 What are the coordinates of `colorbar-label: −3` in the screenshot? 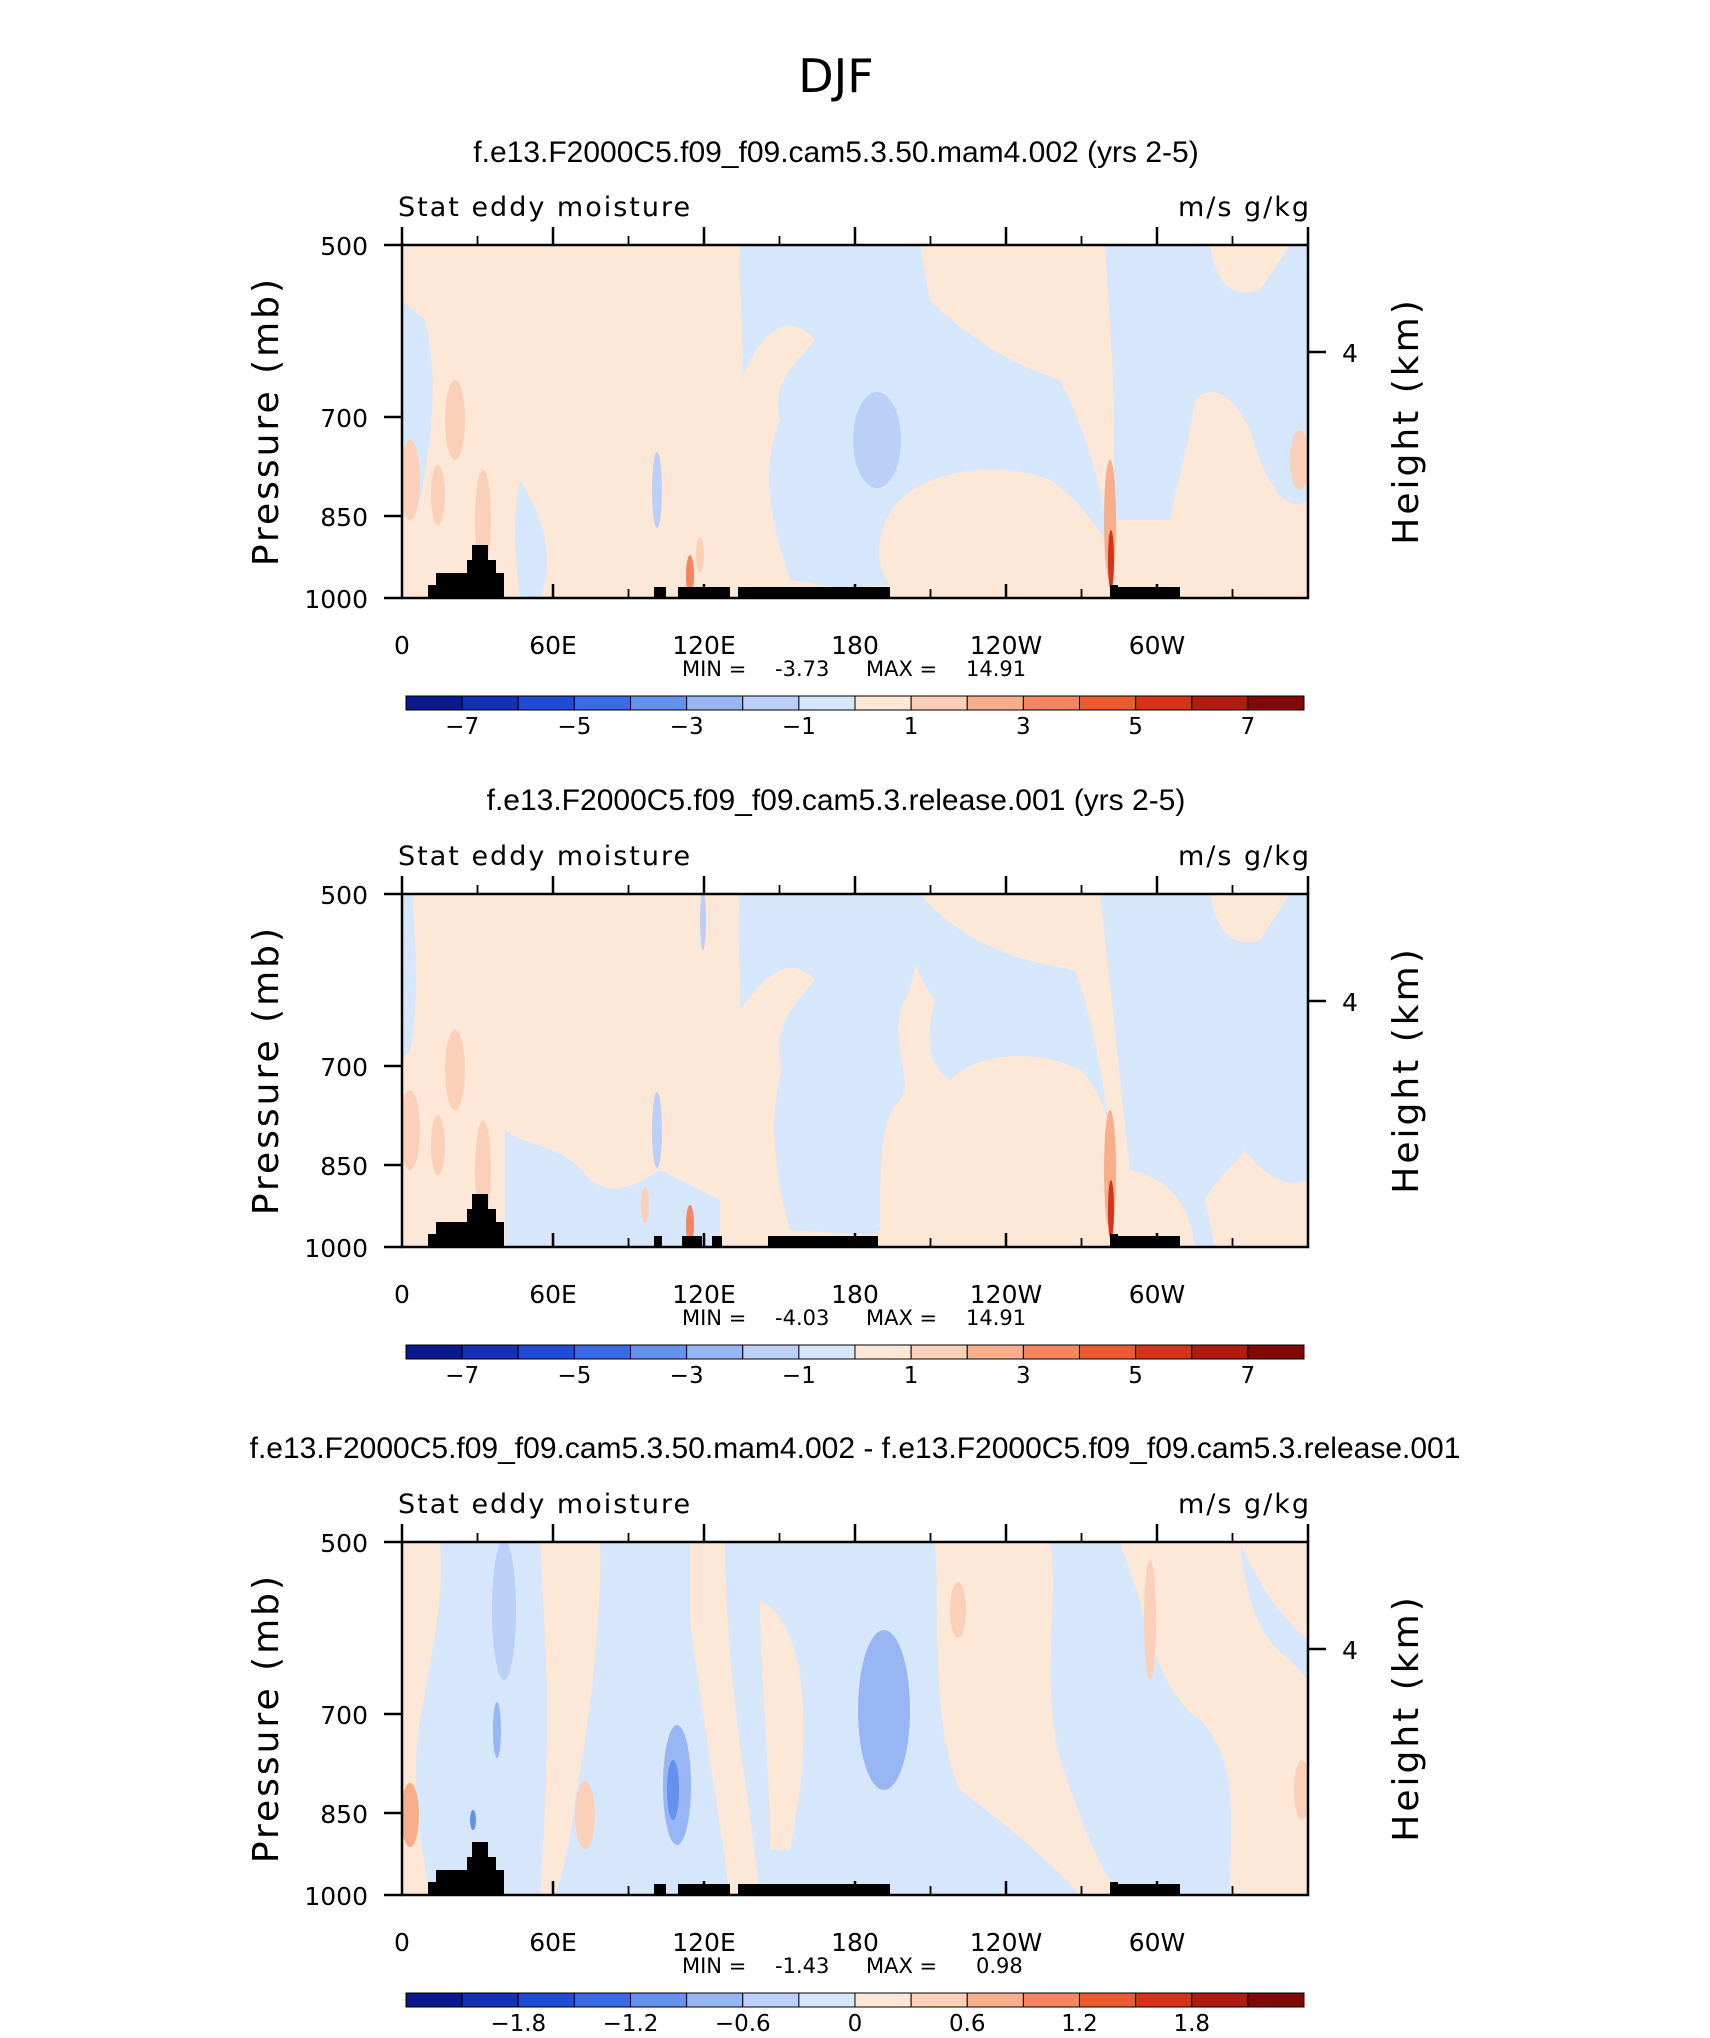 It's located at (687, 1376).